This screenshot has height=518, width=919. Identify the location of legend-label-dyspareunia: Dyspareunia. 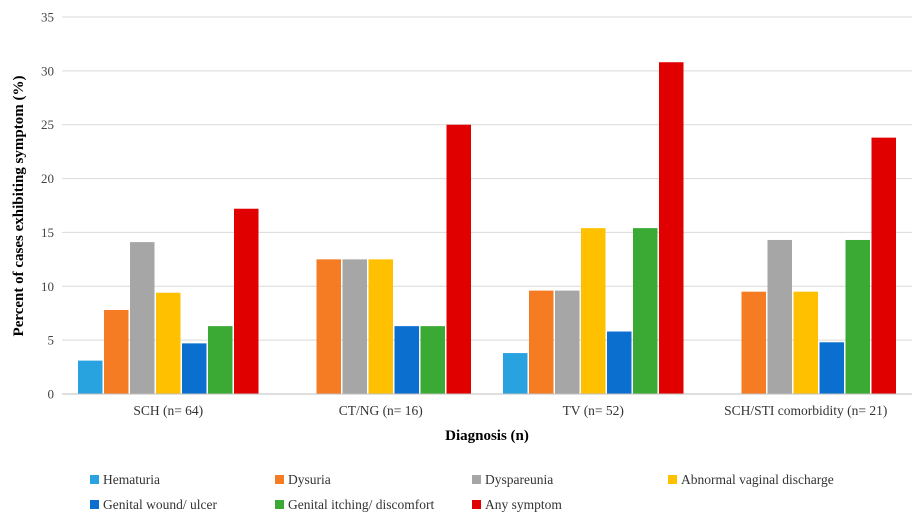
(519, 479).